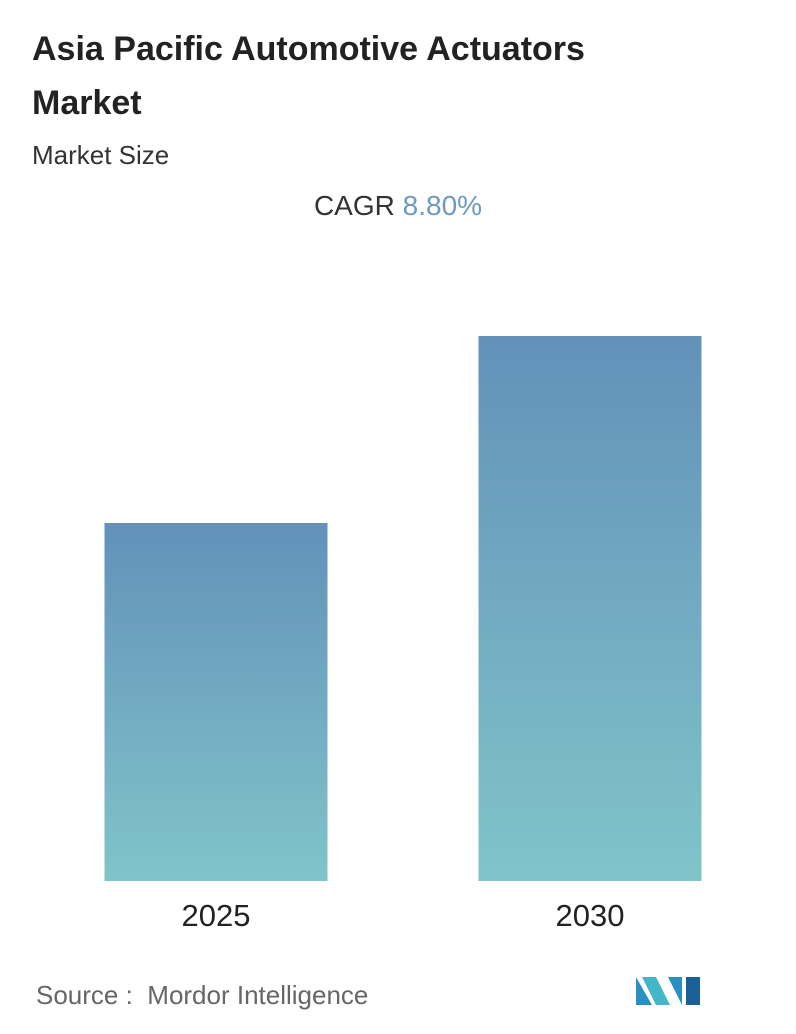  Describe the element at coordinates (668, 991) in the screenshot. I see `logo` at that location.